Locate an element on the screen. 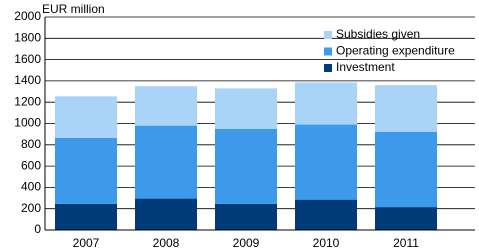 The width and height of the screenshot is (479, 252). y-tick-label: 400 is located at coordinates (31, 187).